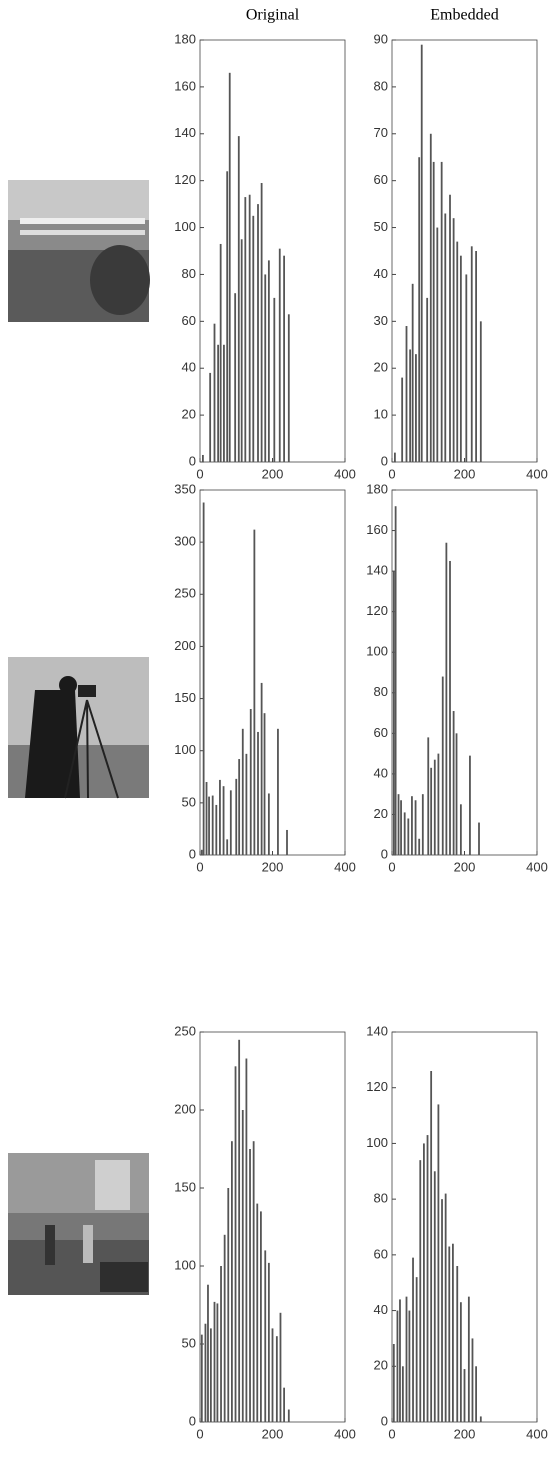  What do you see at coordinates (272, 251) in the screenshot?
I see `axes-box` at bounding box center [272, 251].